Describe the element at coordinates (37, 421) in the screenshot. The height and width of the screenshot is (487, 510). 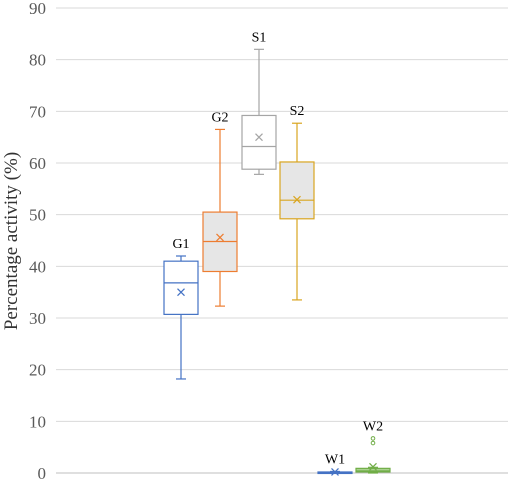
I see `y-tick-label: 10` at that location.